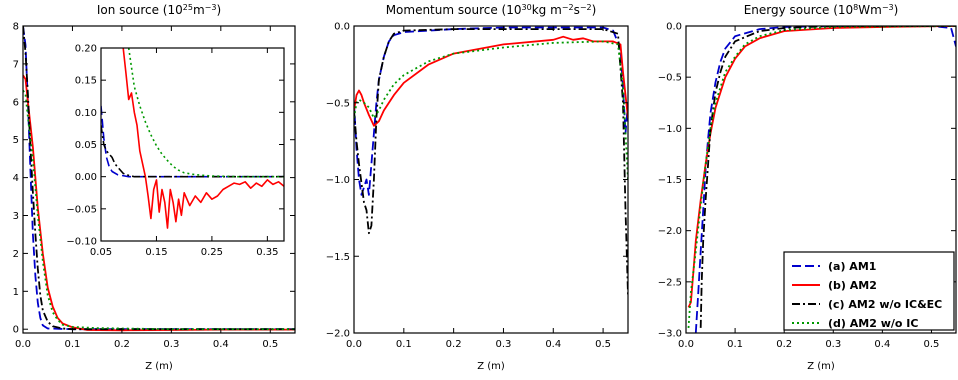 The image size is (958, 380). What do you see at coordinates (354, 344) in the screenshot?
I see `panel2-xtick-label: 0.0` at bounding box center [354, 344].